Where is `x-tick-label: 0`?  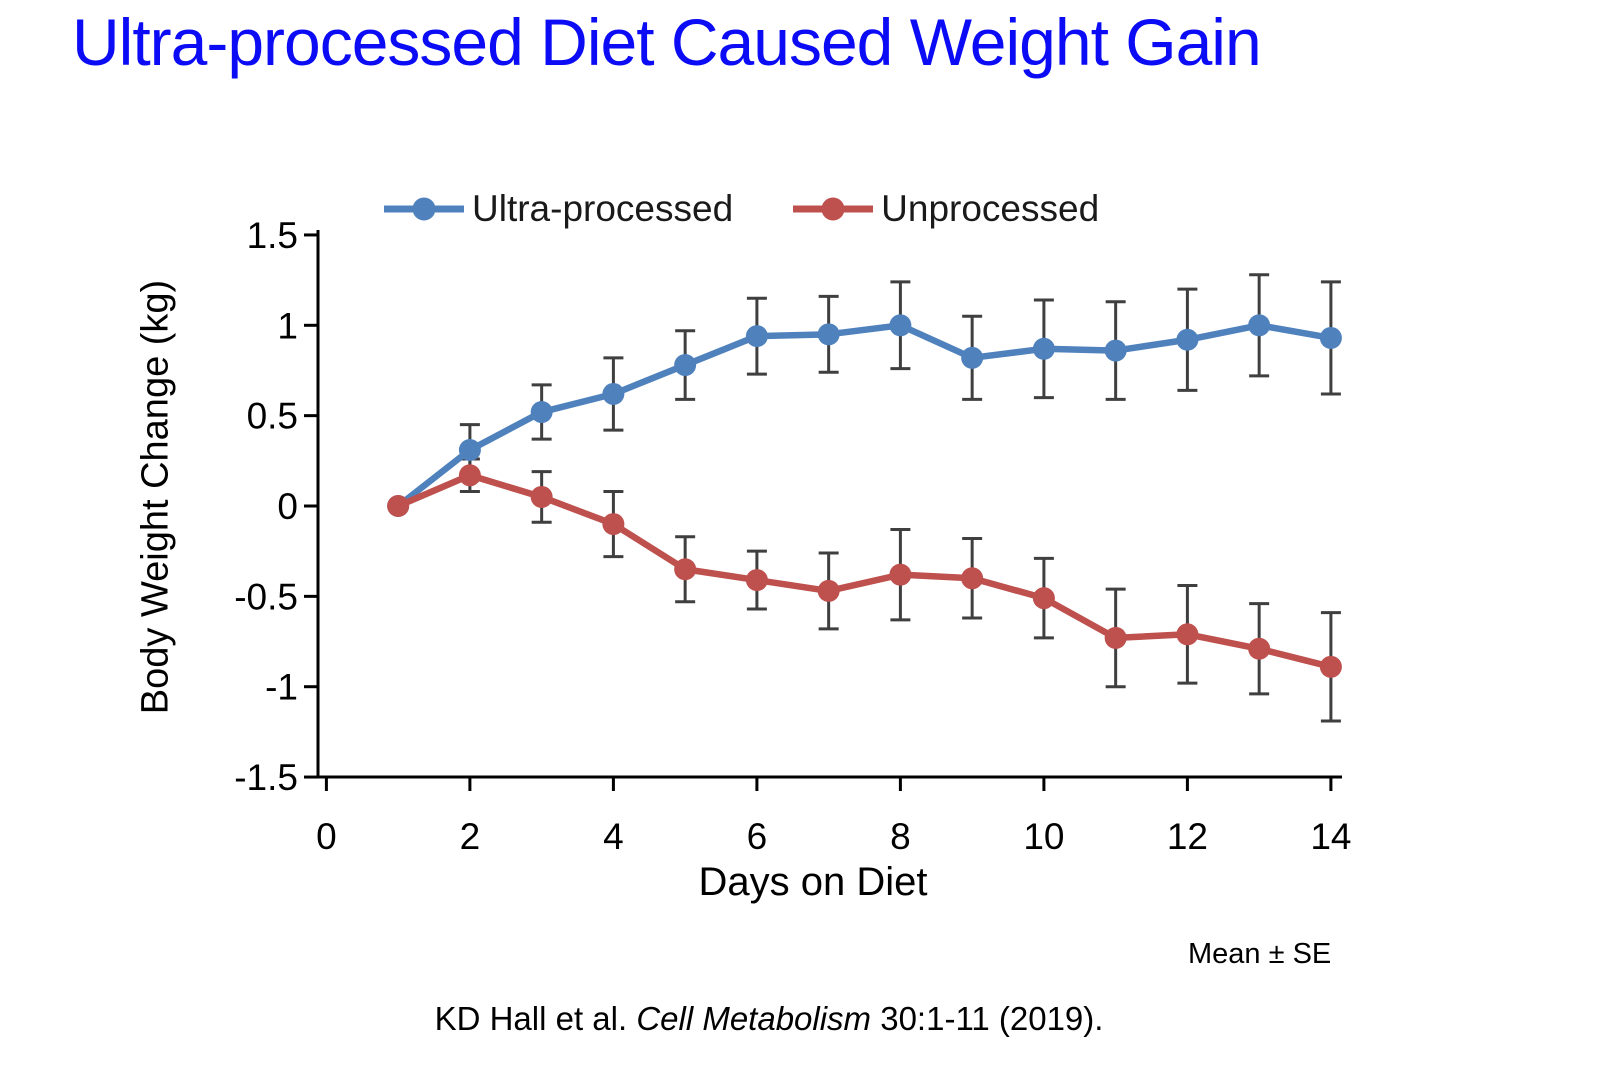 x-tick-label: 0 is located at coordinates (326, 836).